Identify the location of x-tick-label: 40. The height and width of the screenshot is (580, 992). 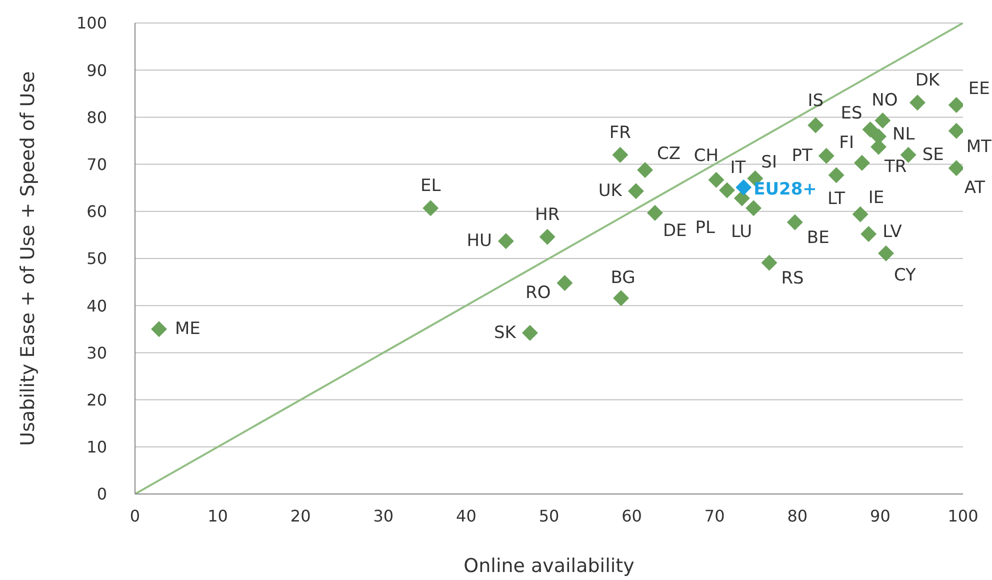
(466, 516).